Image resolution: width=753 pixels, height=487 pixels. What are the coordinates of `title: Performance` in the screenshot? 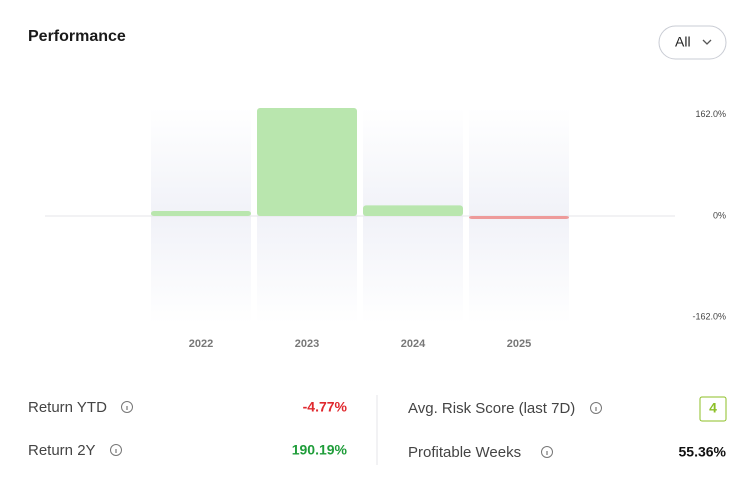 It's located at (77, 36).